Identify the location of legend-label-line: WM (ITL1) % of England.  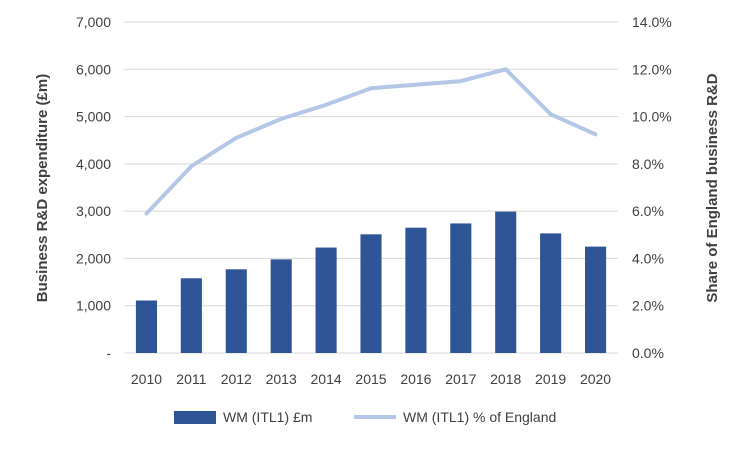
(479, 417).